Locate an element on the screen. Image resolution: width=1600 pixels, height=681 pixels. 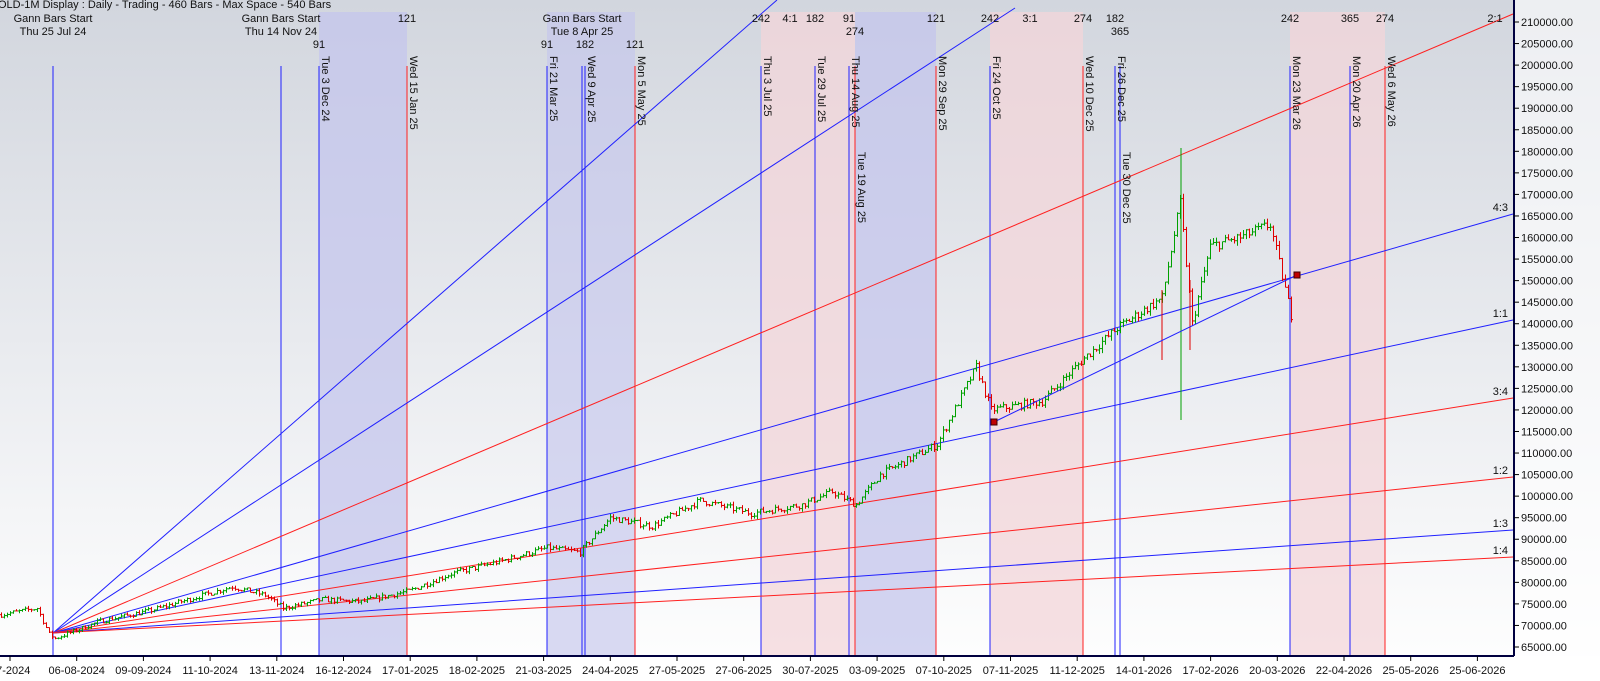
time-cycle-date: Wed 9 Apr 25 is located at coordinates (591, 89).